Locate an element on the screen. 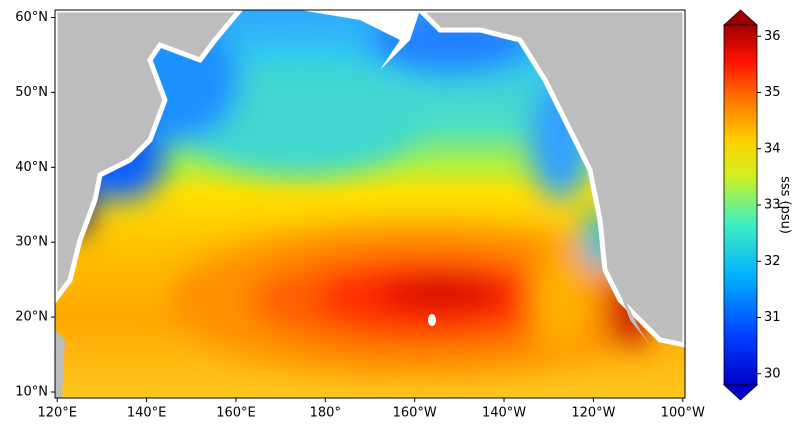 This screenshot has height=434, width=800. colorbar-tick-label: 35 is located at coordinates (772, 92).